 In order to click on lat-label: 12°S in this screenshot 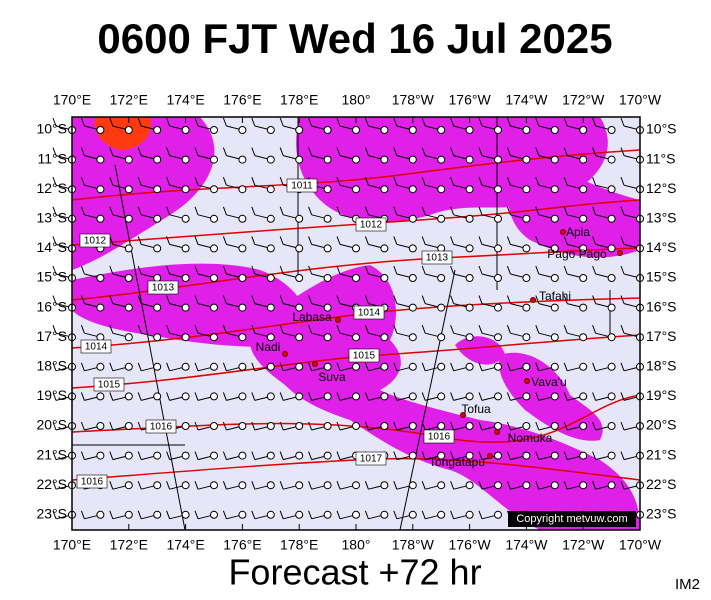, I will do `click(51, 188)`.